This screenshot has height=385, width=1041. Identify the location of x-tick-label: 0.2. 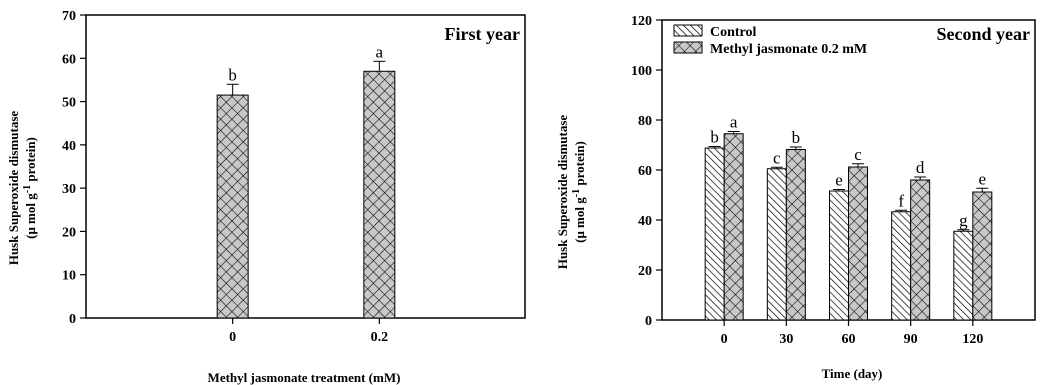
(380, 337).